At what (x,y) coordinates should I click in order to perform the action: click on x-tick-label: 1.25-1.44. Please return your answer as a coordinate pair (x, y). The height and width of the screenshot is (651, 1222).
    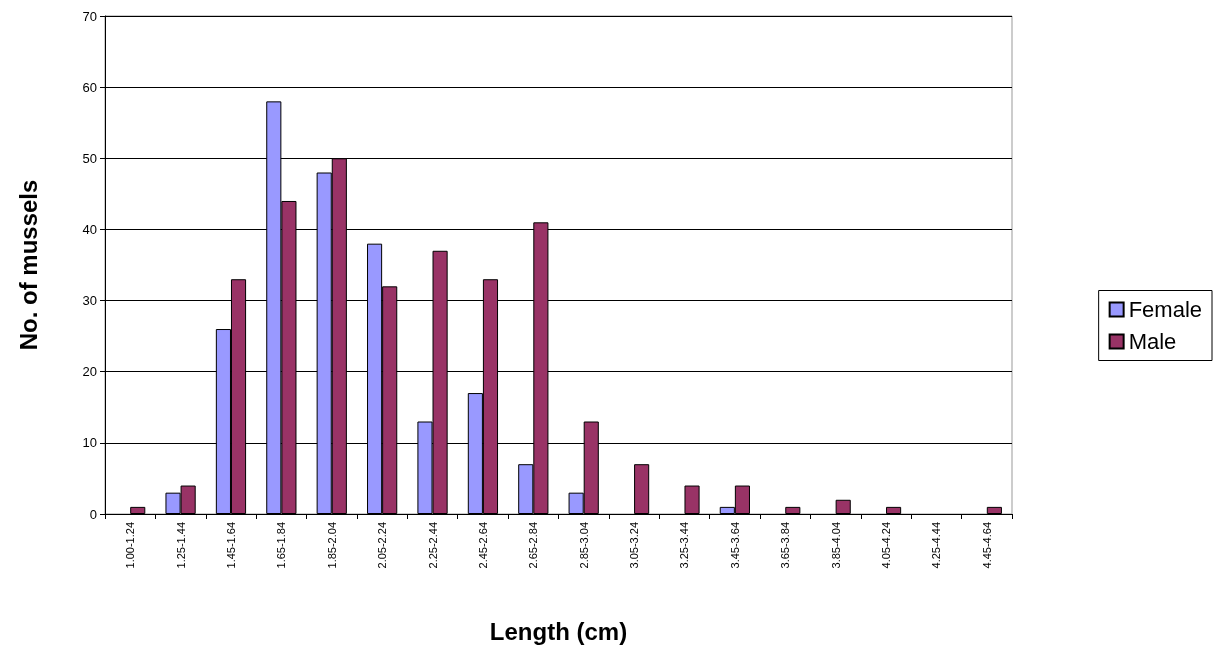
    Looking at the image, I should click on (180, 545).